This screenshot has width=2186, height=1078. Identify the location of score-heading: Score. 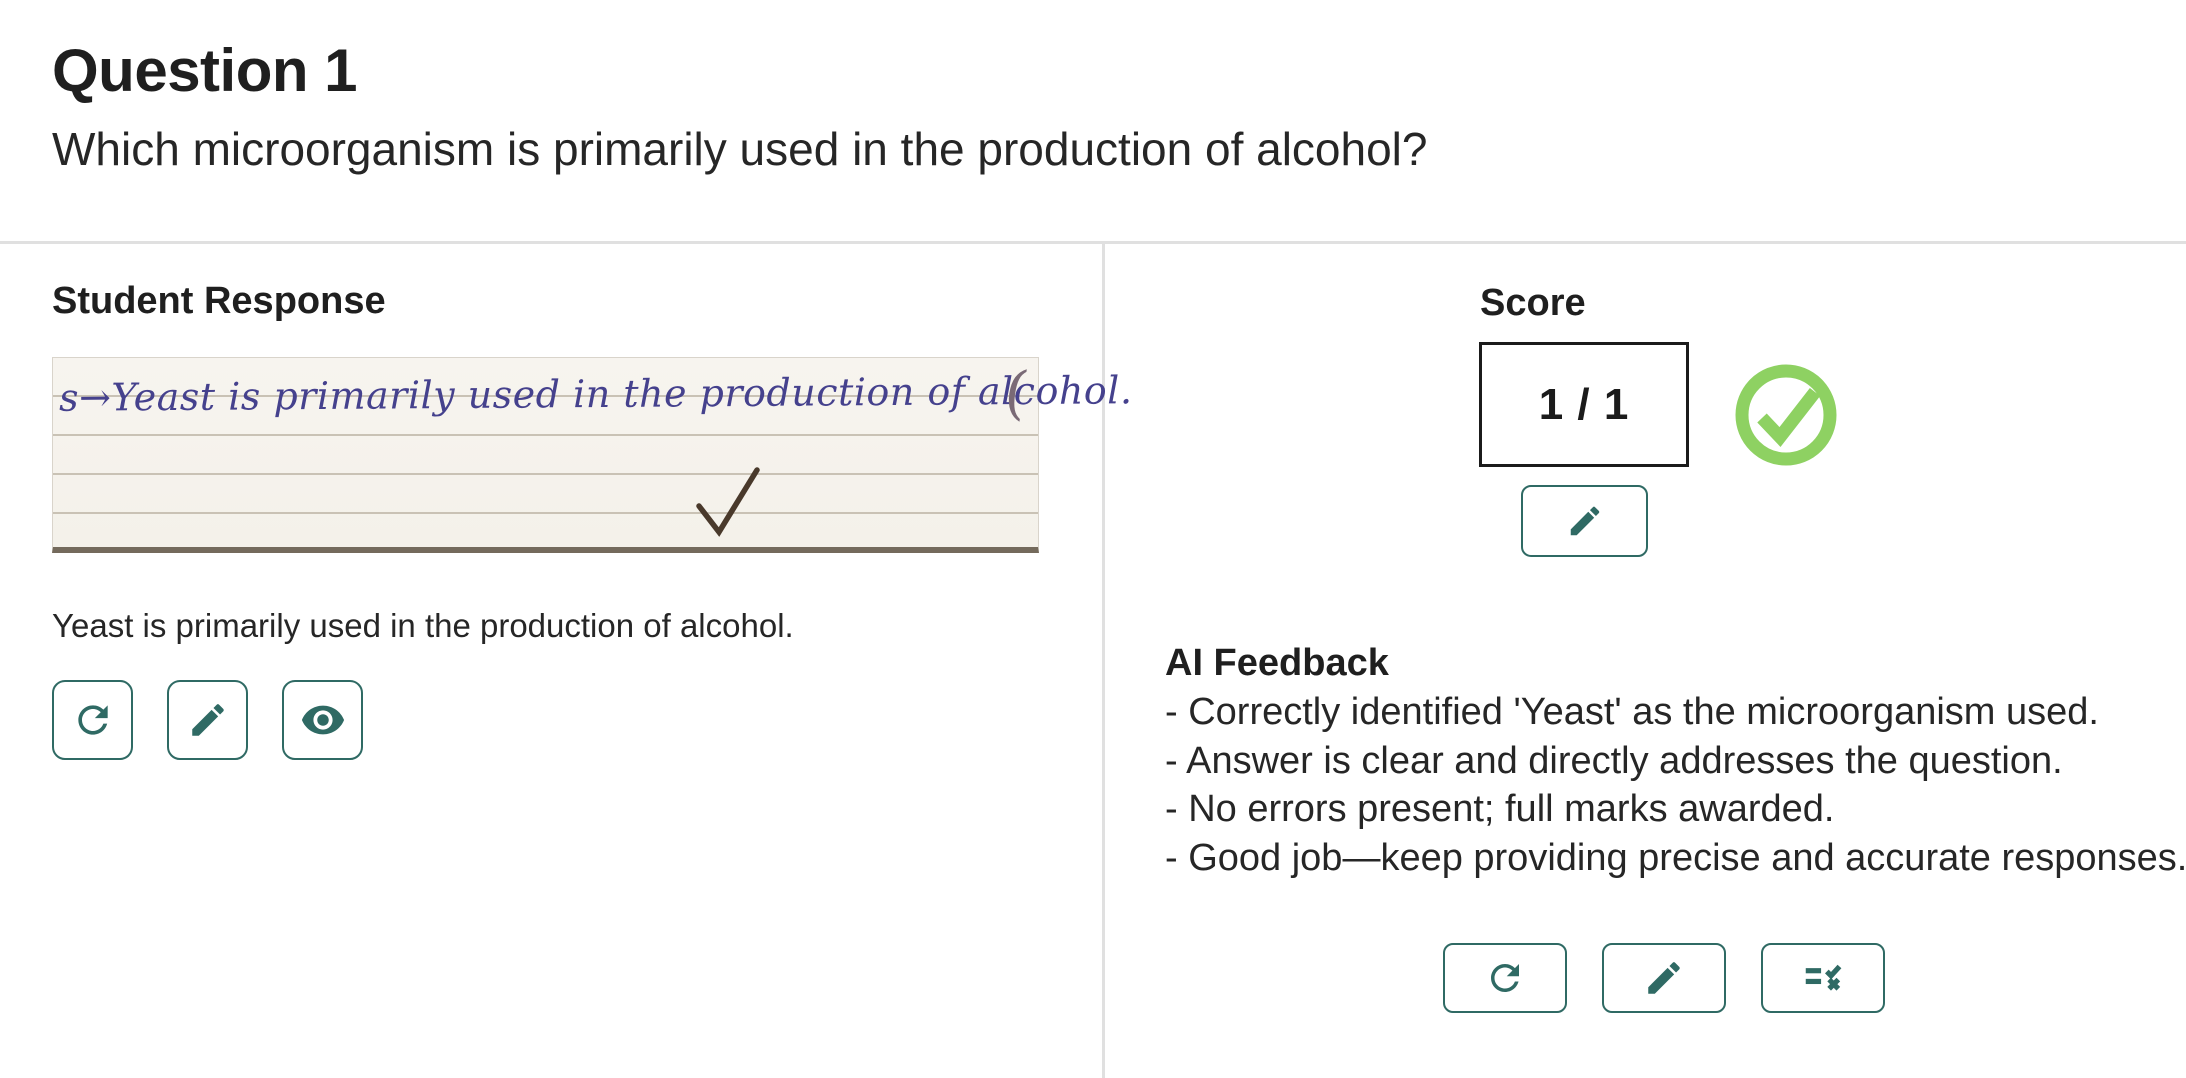
(1533, 303).